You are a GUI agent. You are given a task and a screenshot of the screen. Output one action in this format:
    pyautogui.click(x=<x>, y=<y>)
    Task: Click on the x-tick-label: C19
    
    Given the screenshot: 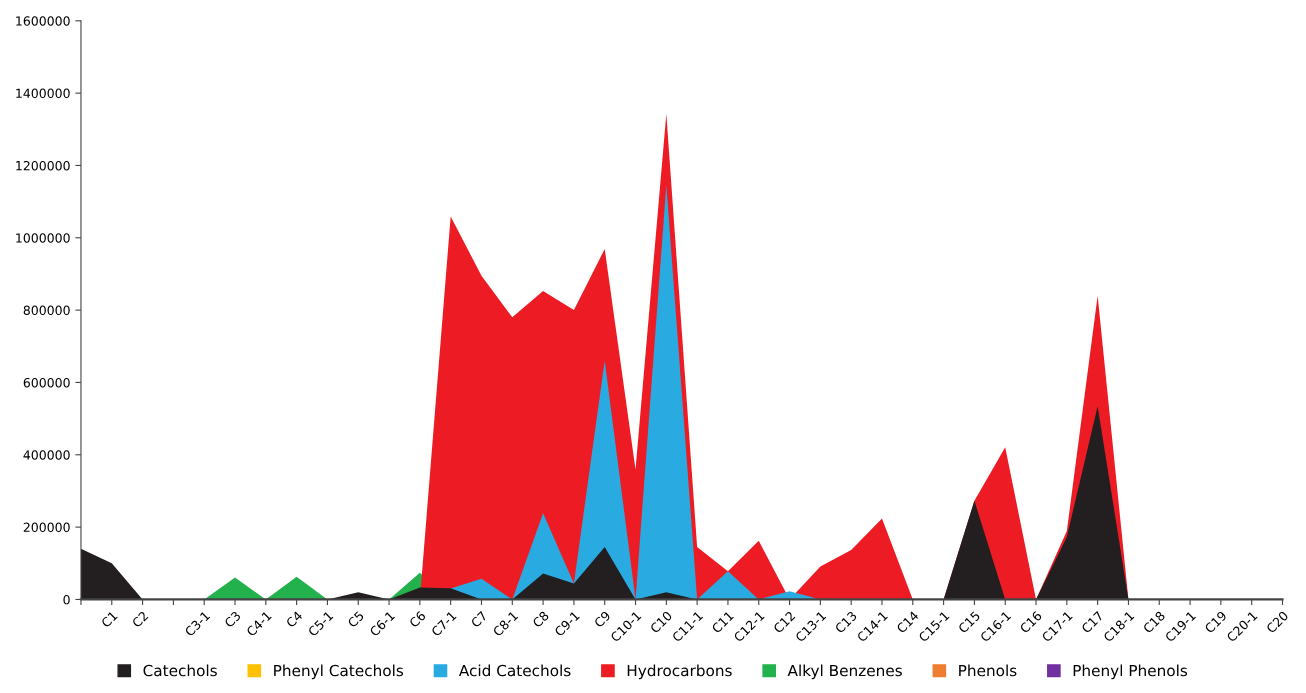 What is the action you would take?
    pyautogui.click(x=1216, y=622)
    